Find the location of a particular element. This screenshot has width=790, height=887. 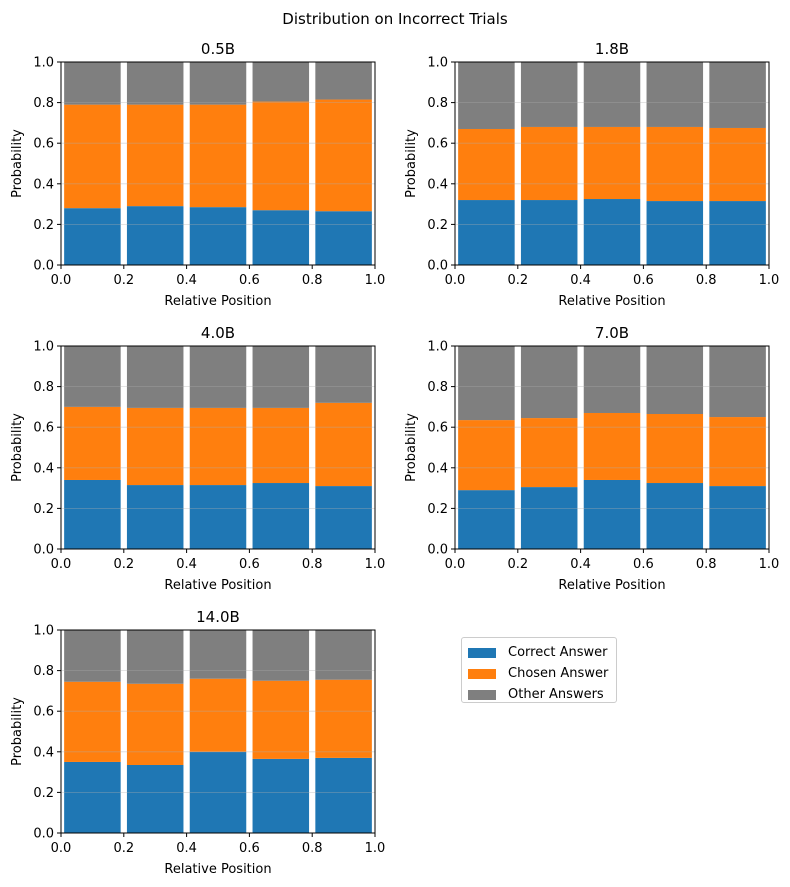

legend-swatch-correct is located at coordinates (482, 652).